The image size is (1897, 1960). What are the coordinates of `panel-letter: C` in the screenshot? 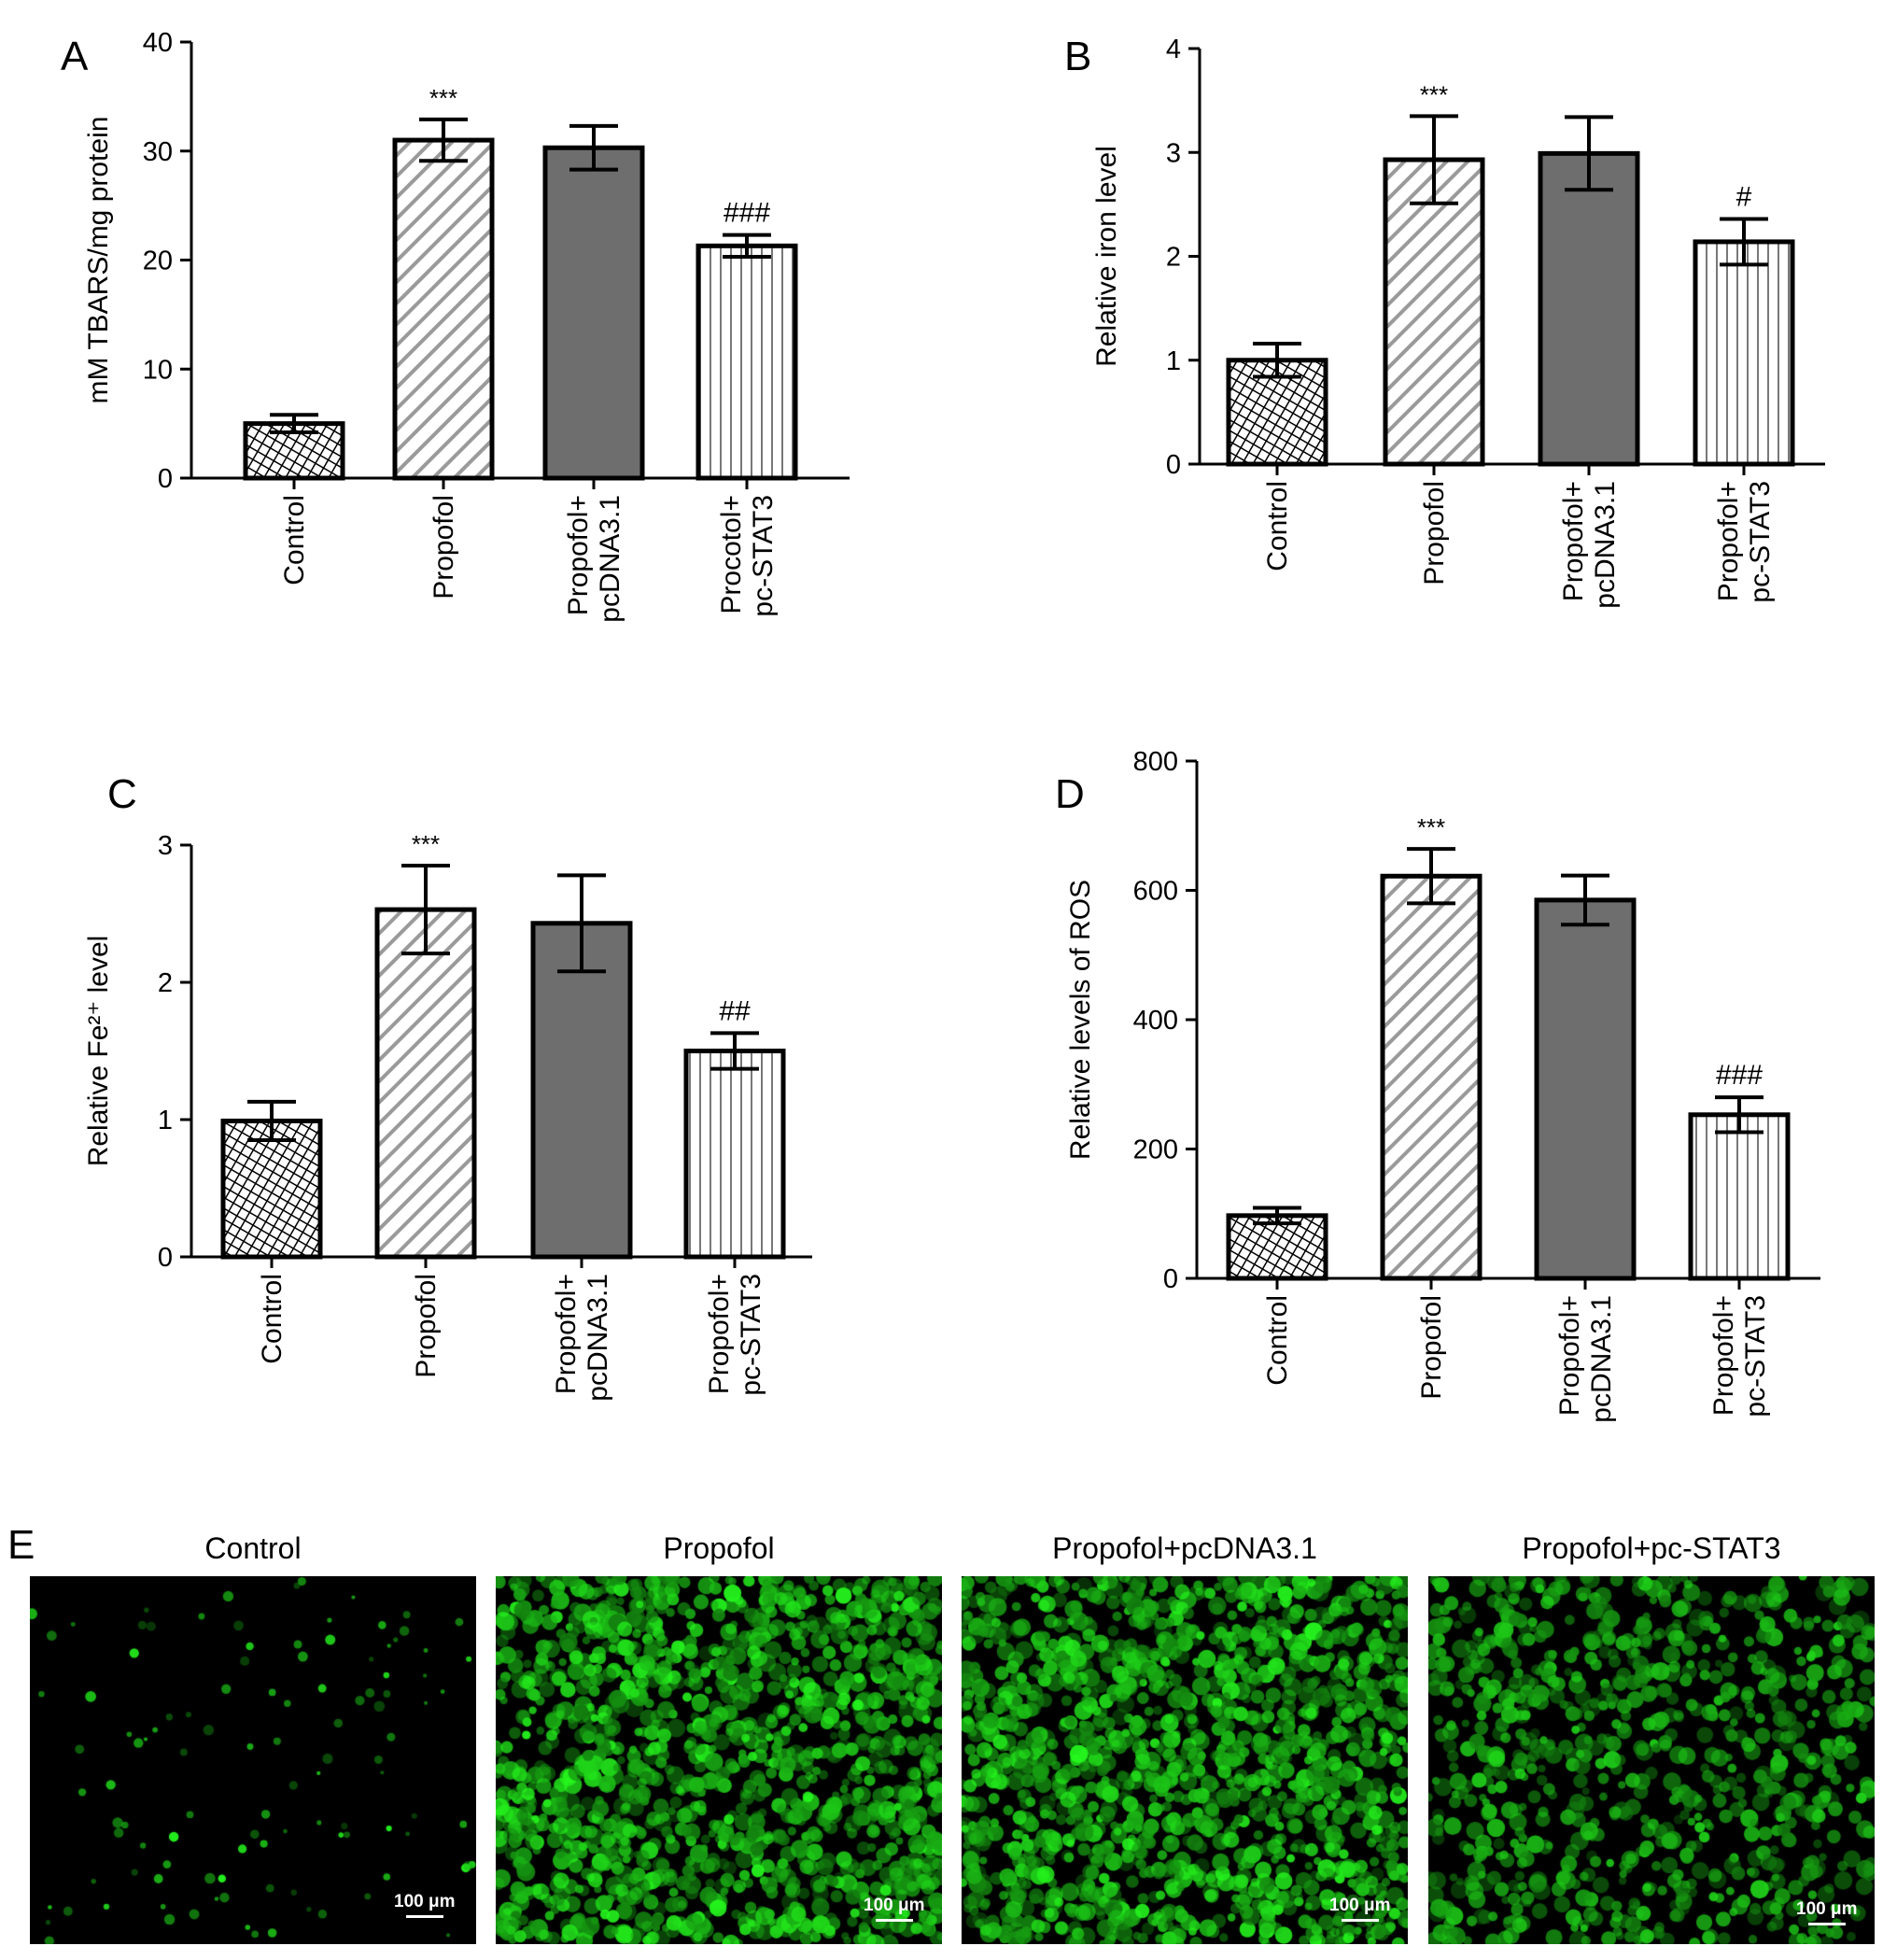 It's located at (122, 794).